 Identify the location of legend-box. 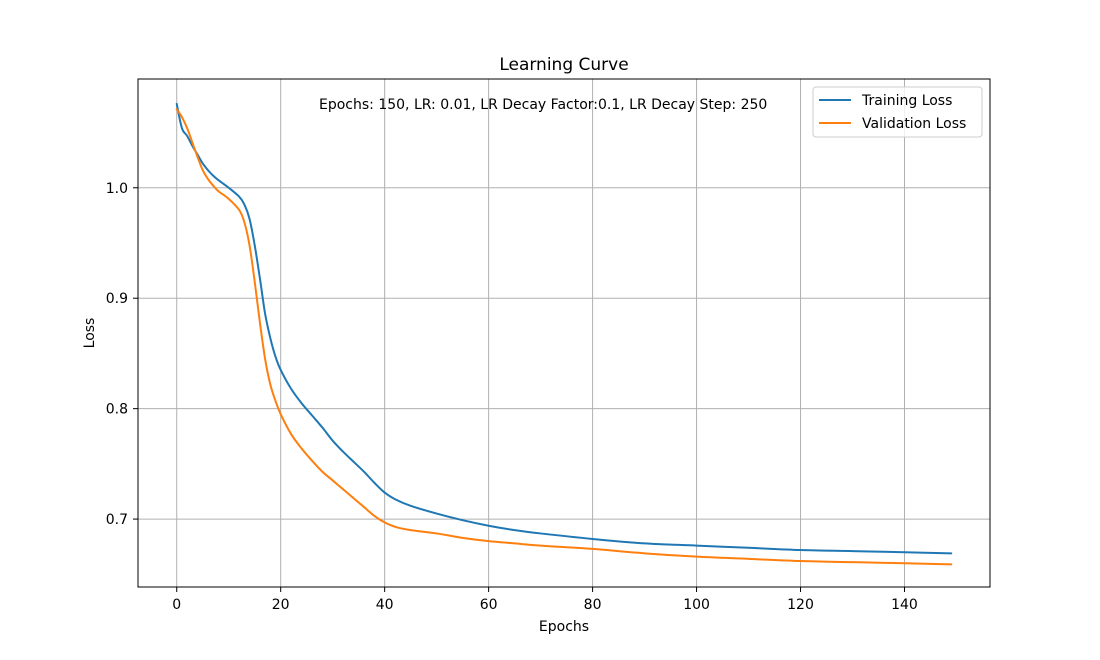
(897, 112).